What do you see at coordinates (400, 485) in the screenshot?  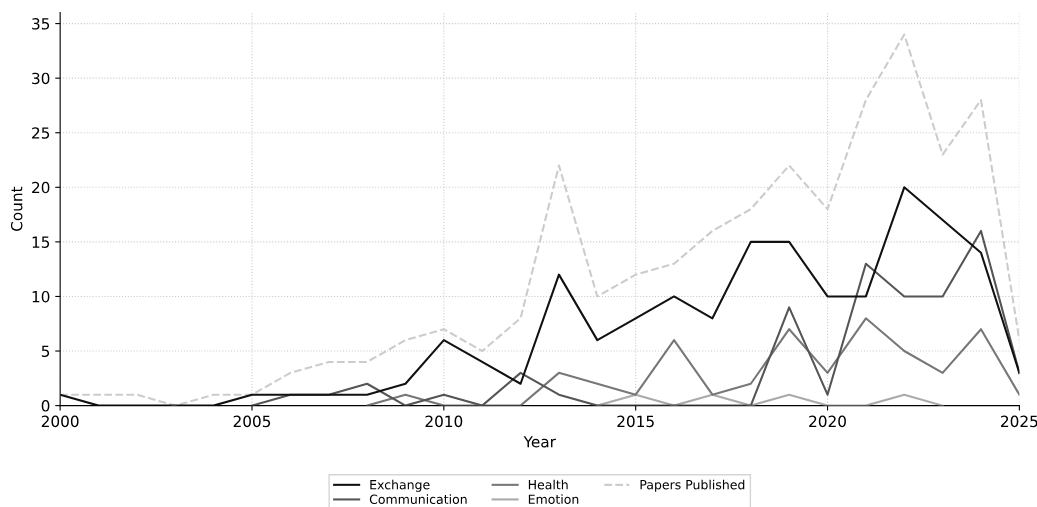 I see `legend-label: Exchange` at bounding box center [400, 485].